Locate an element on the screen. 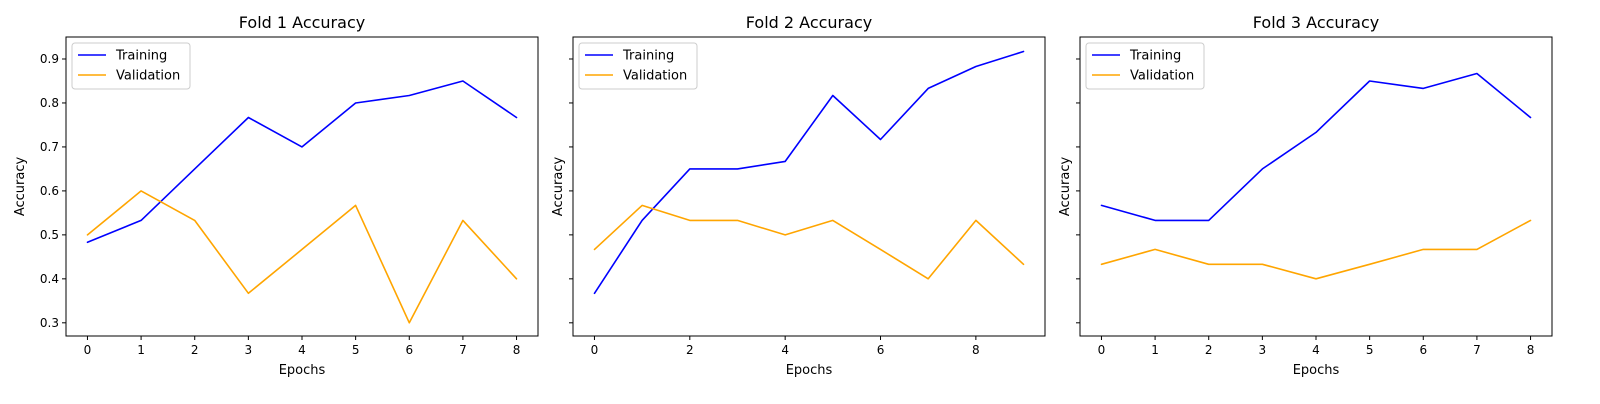 Image resolution: width=1600 pixels, height=404 pixels. chart-title: Fold 3 Accuracy is located at coordinates (1316, 22).